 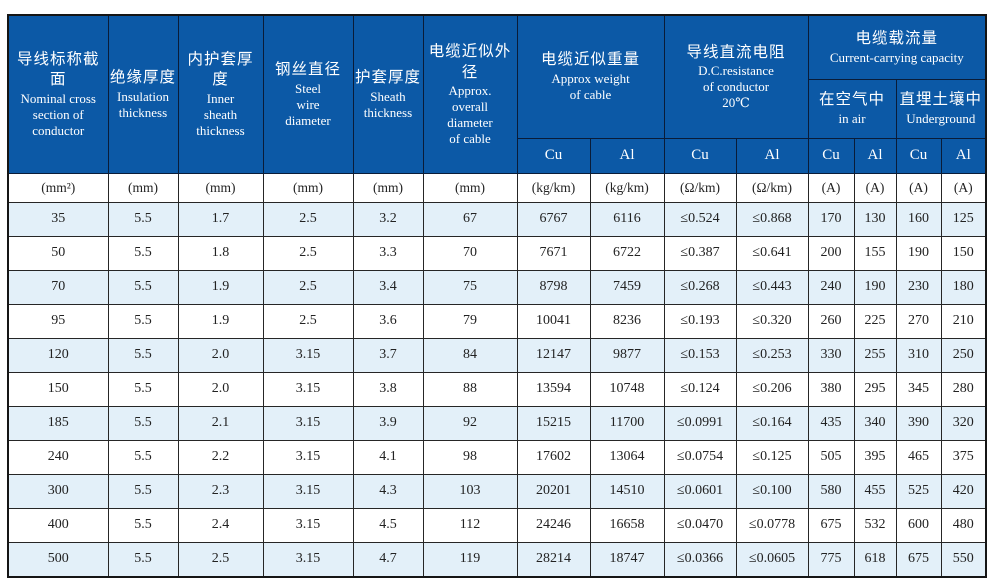 What do you see at coordinates (470, 219) in the screenshot?
I see `data-cell: 67` at bounding box center [470, 219].